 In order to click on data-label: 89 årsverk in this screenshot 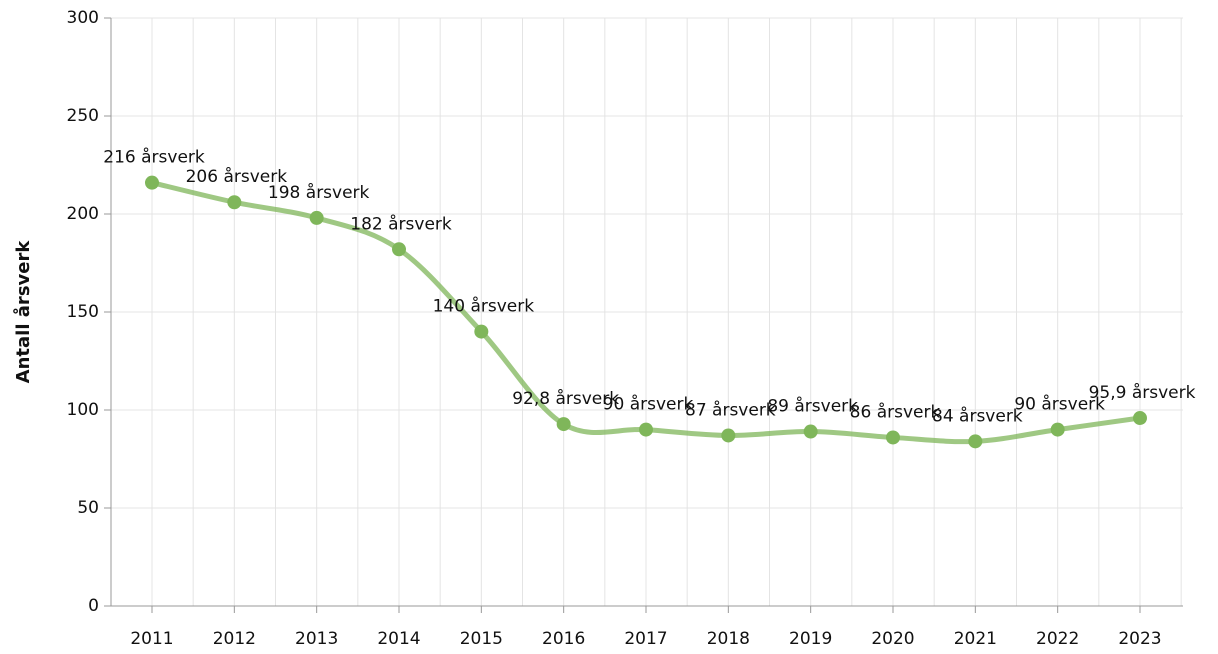, I will do `click(812, 406)`.